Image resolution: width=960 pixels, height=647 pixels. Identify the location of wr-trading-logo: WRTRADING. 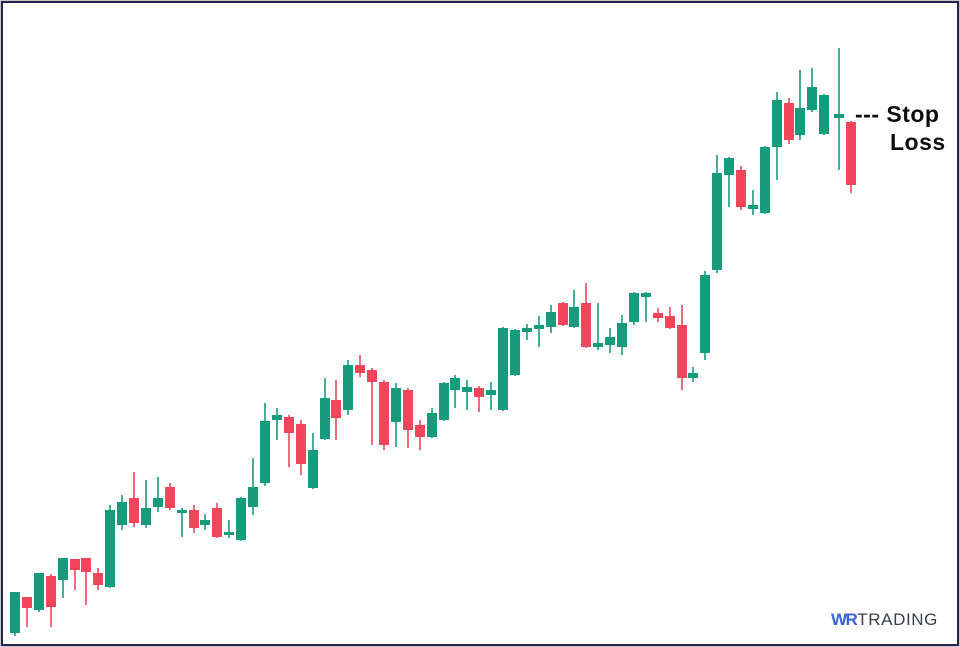
(884, 620).